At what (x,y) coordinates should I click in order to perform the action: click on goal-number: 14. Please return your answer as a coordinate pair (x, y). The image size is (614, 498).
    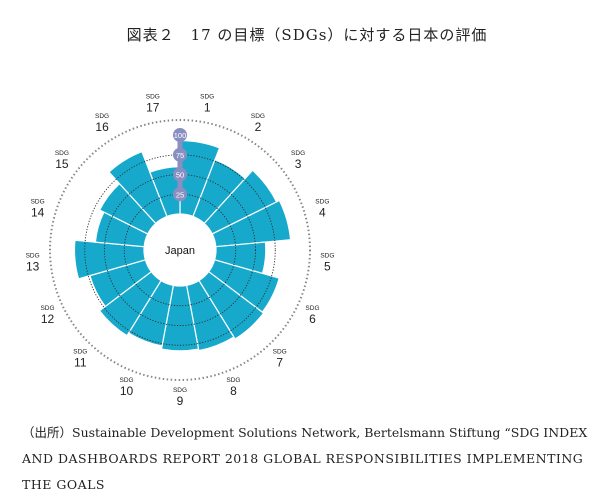
    Looking at the image, I should click on (38, 212).